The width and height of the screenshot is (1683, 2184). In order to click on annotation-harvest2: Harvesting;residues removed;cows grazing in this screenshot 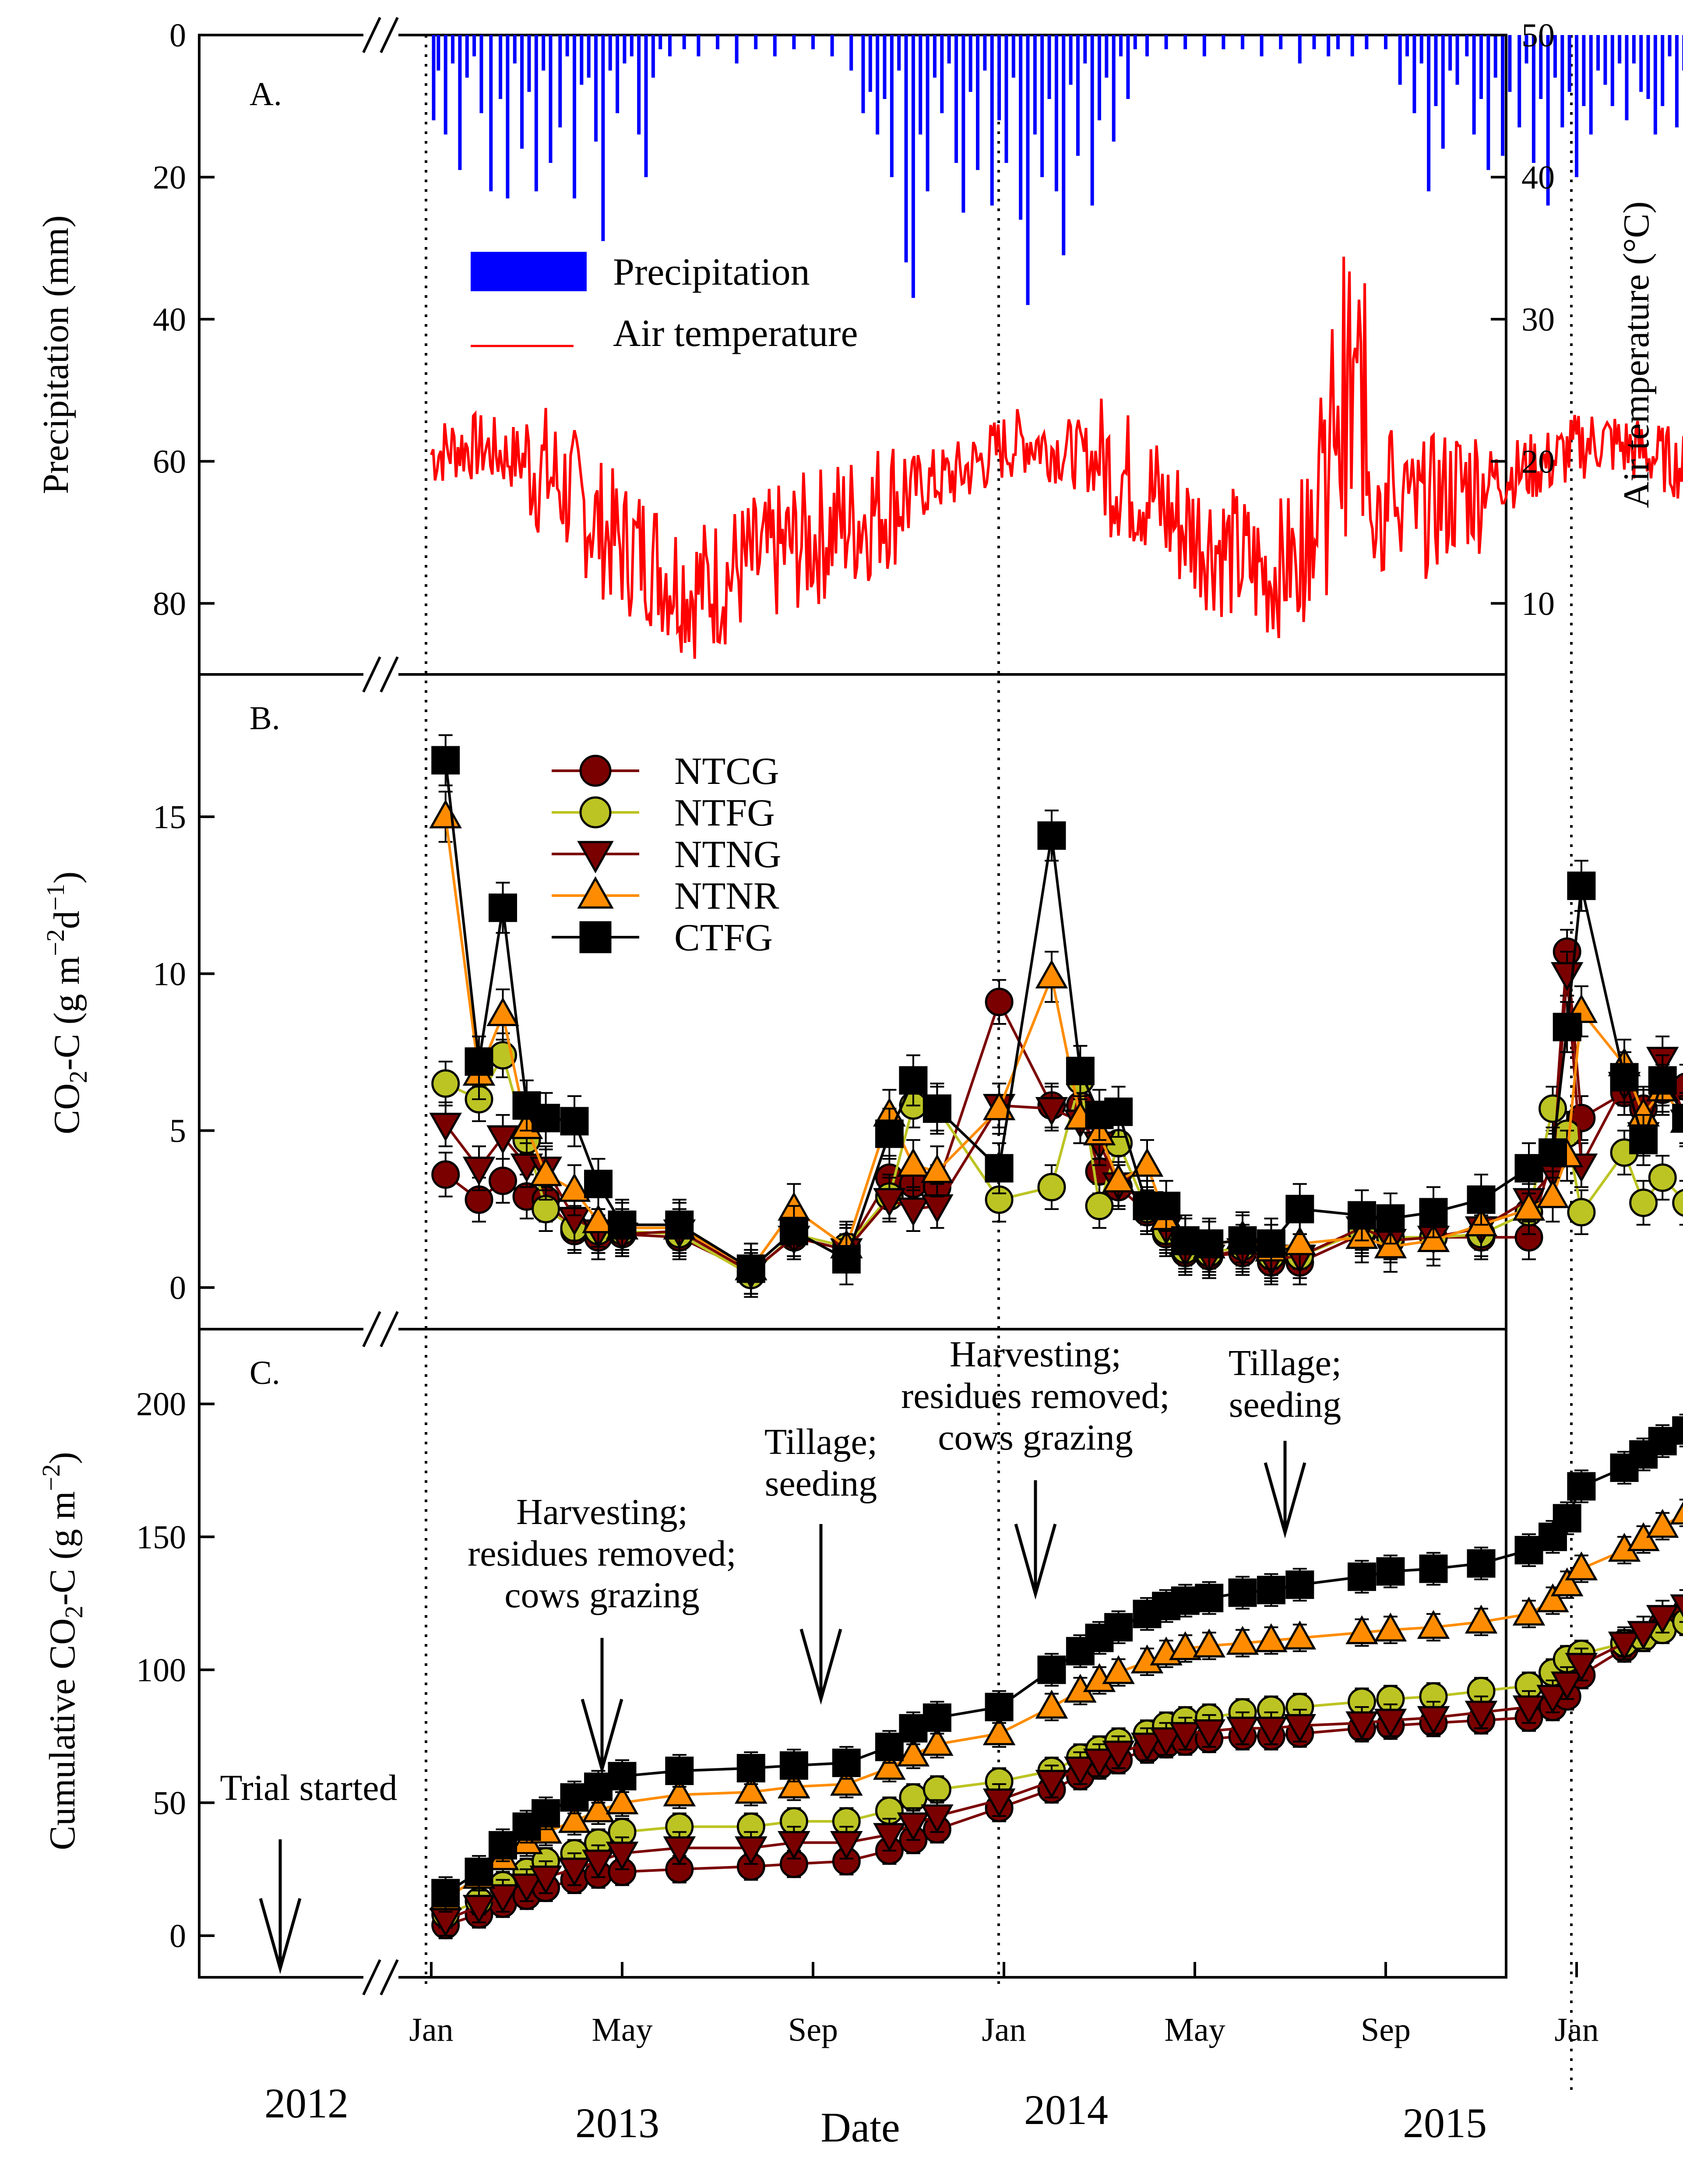, I will do `click(1035, 1467)`.